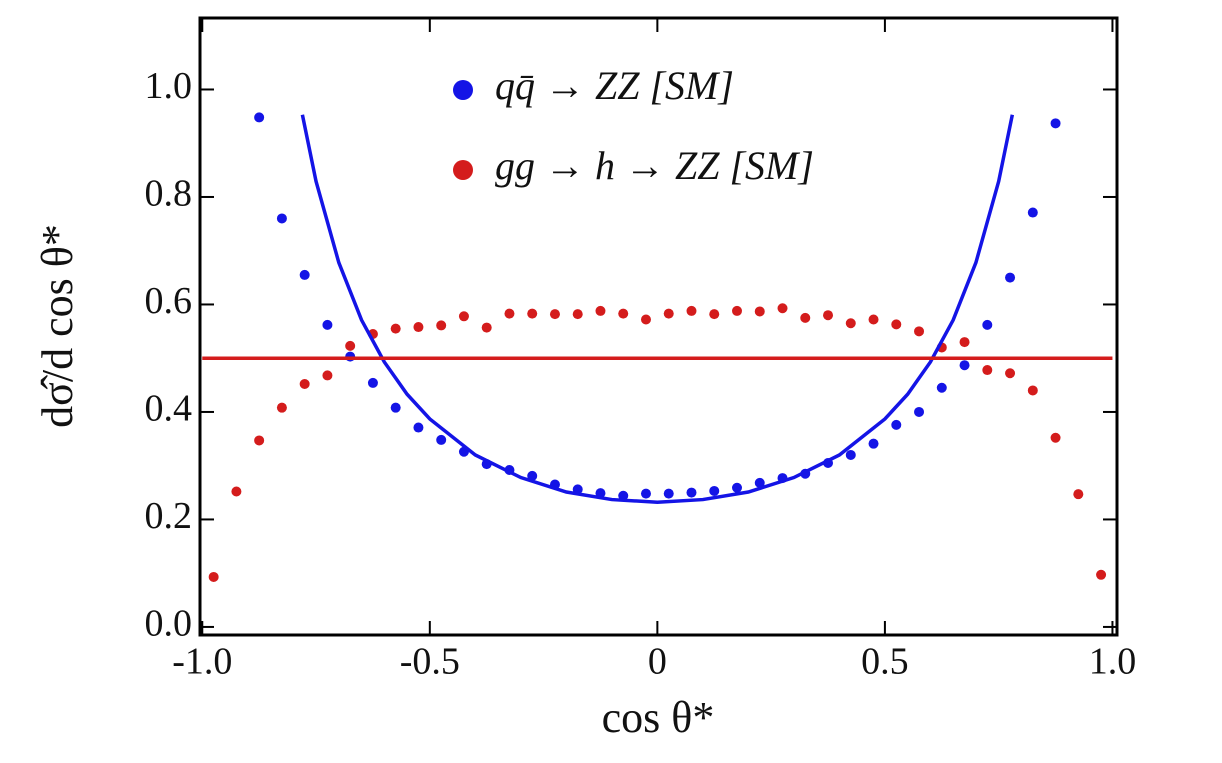  Describe the element at coordinates (614, 85) in the screenshot. I see `legend-label: qq̄ → ZZ [SM]` at that location.